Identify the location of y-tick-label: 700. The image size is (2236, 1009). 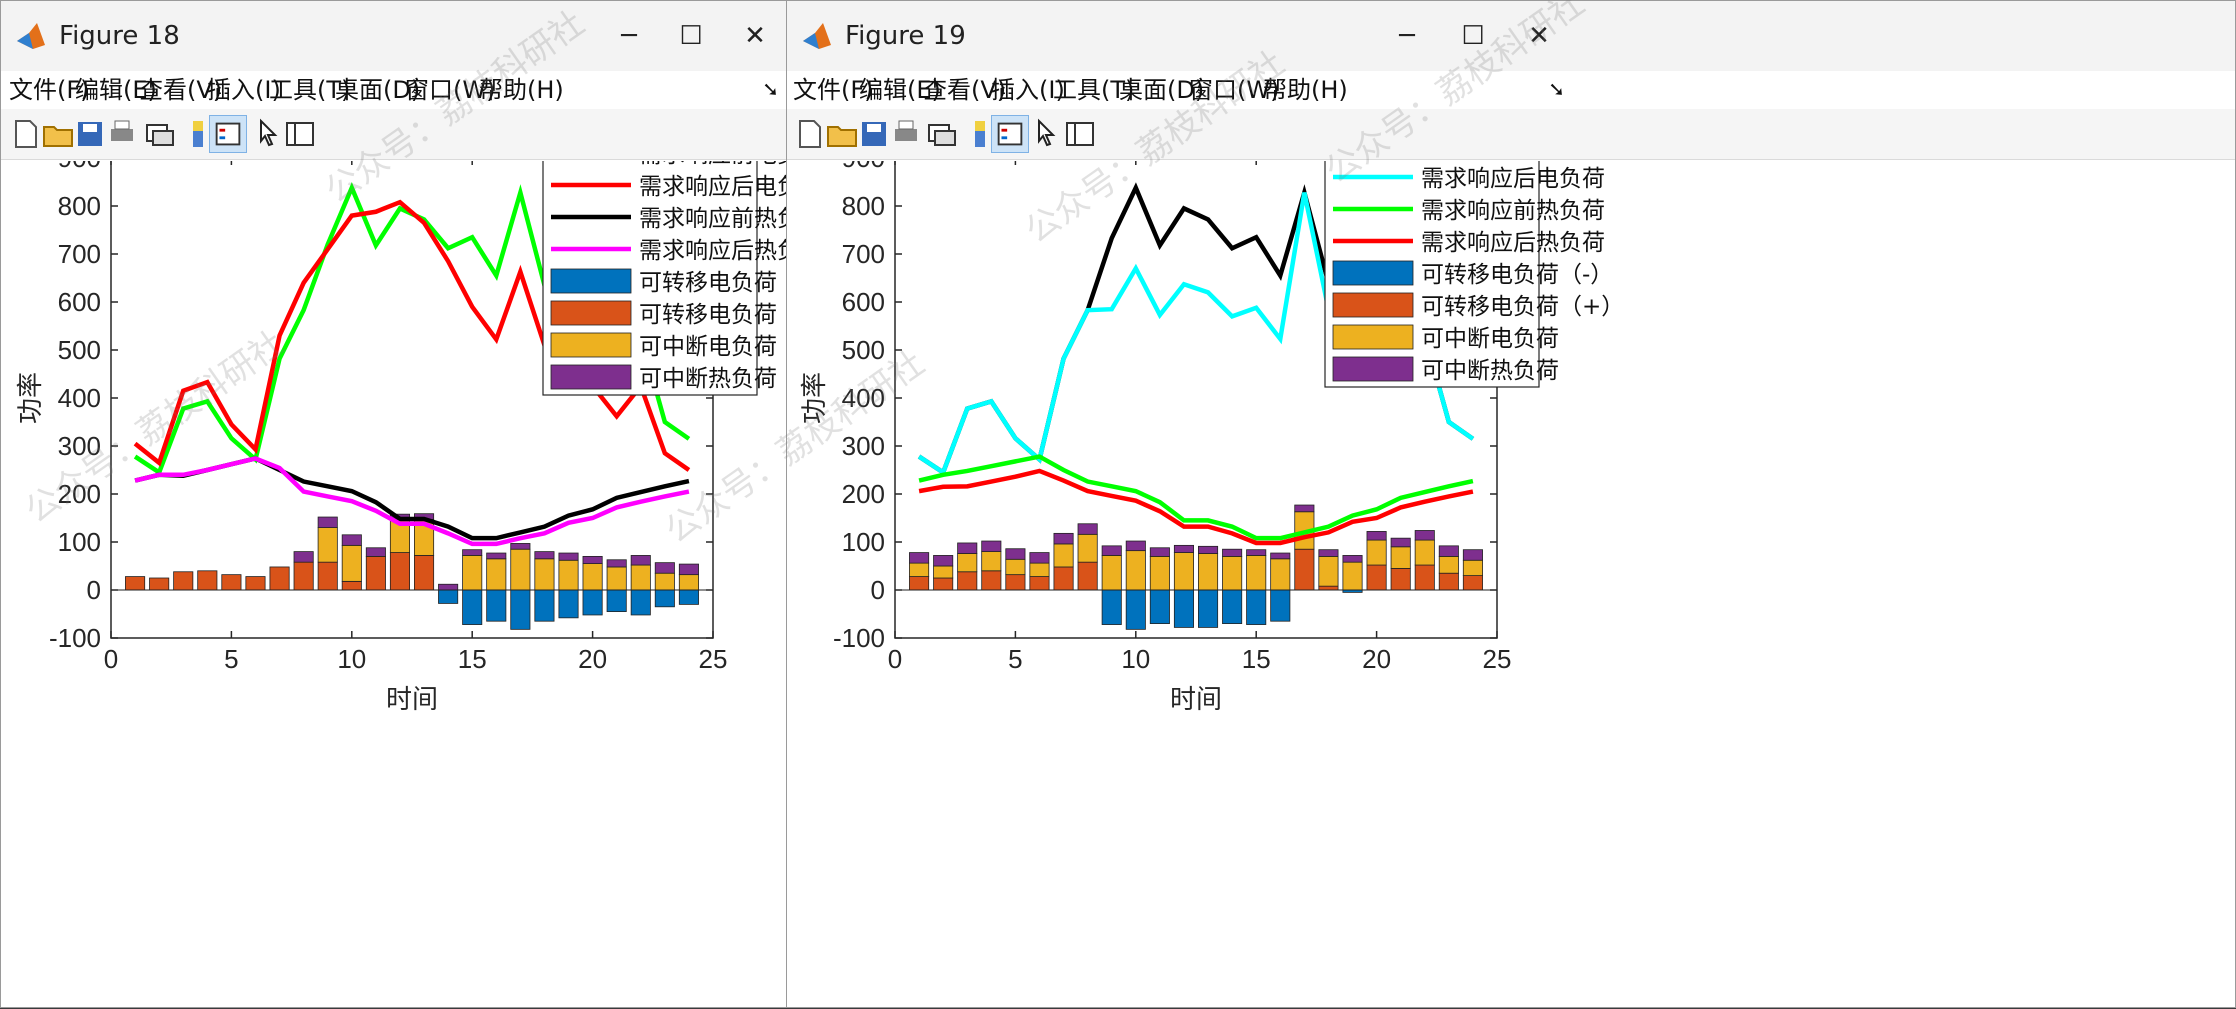
(863, 254).